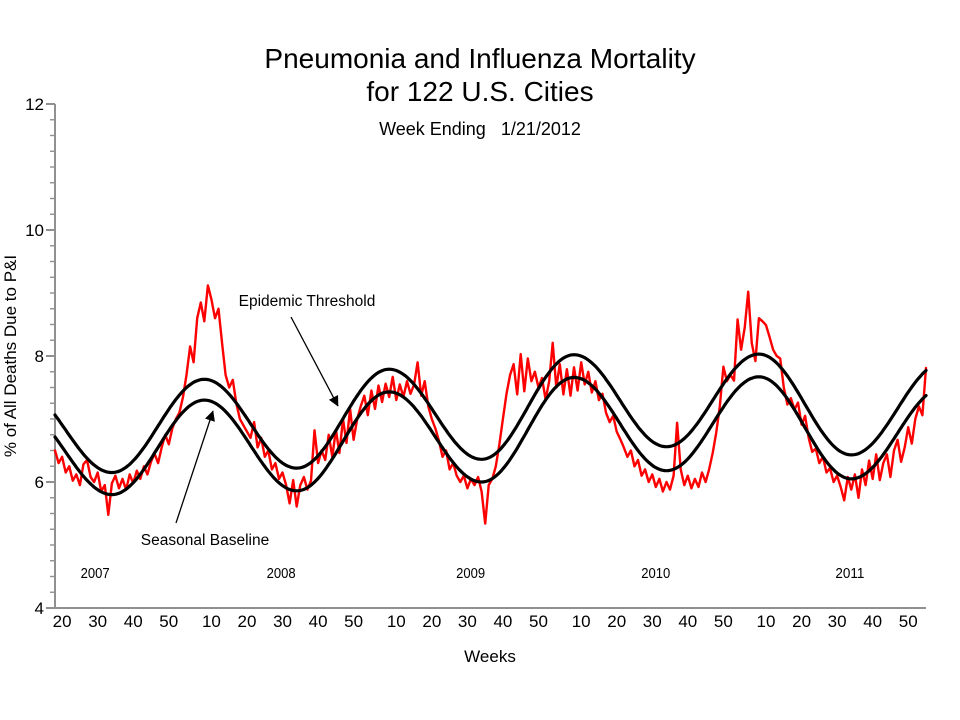 This screenshot has height=720, width=960. What do you see at coordinates (34, 104) in the screenshot?
I see `y-tick-label: 12` at bounding box center [34, 104].